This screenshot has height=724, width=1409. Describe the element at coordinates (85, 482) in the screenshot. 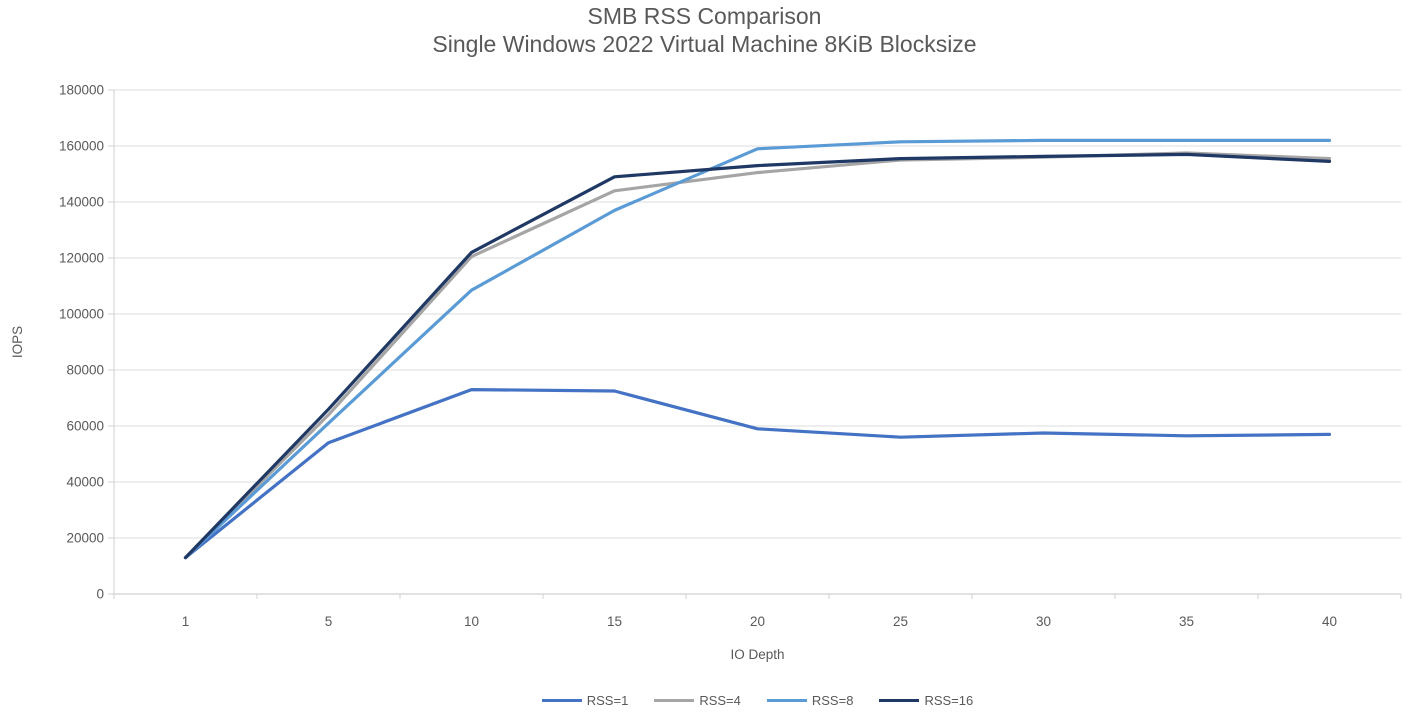

I see `y-tick-label: 40000` at that location.